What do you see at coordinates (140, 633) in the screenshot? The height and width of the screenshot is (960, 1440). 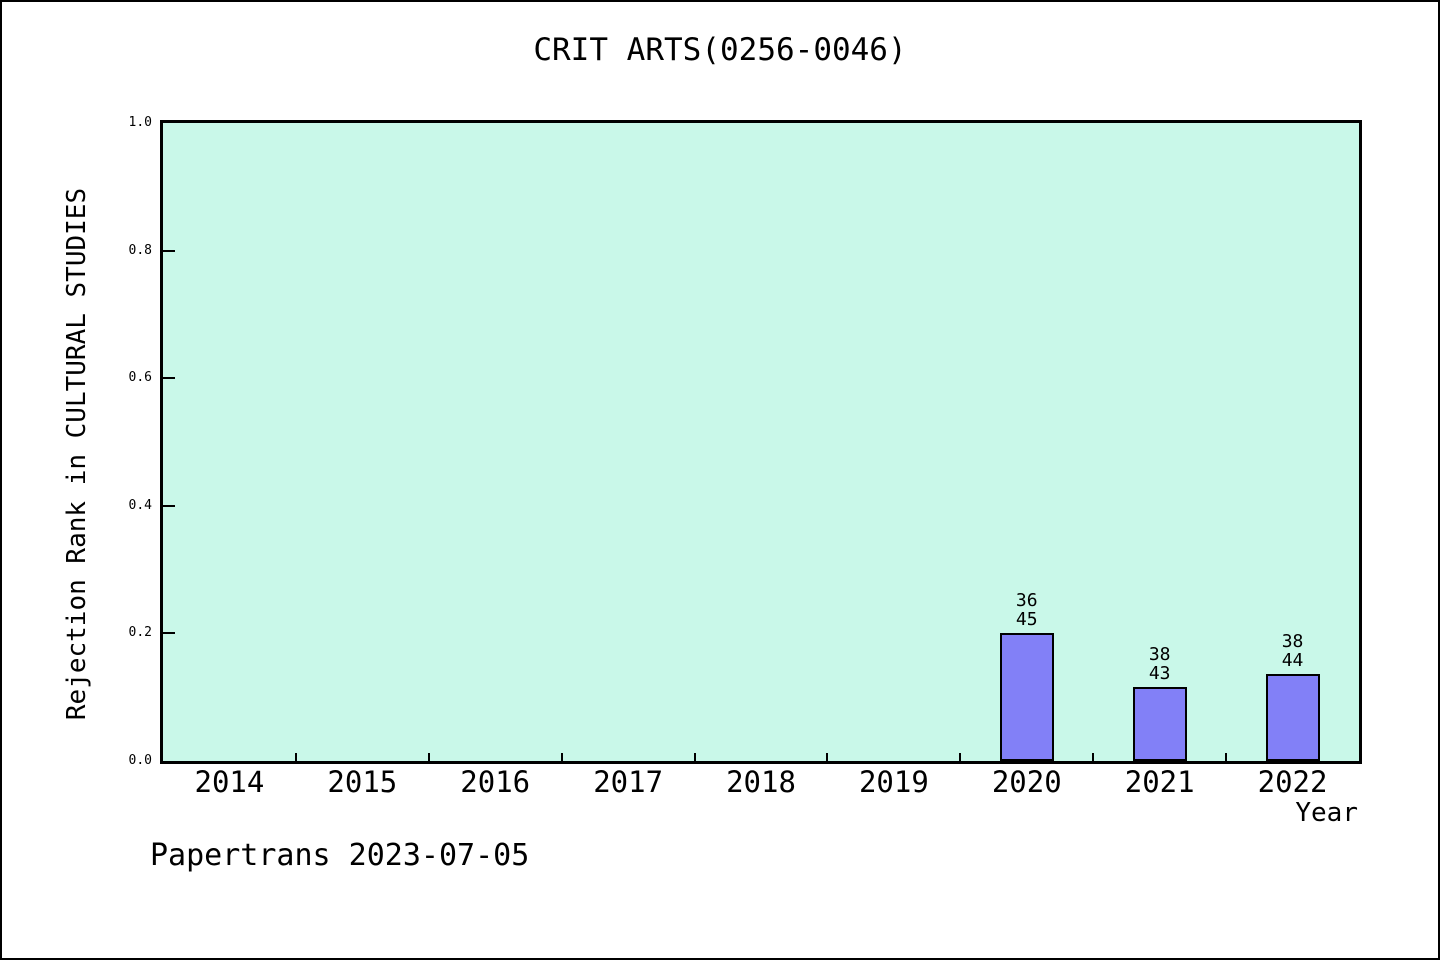 I see `y-axis-tick-label: 0.2` at bounding box center [140, 633].